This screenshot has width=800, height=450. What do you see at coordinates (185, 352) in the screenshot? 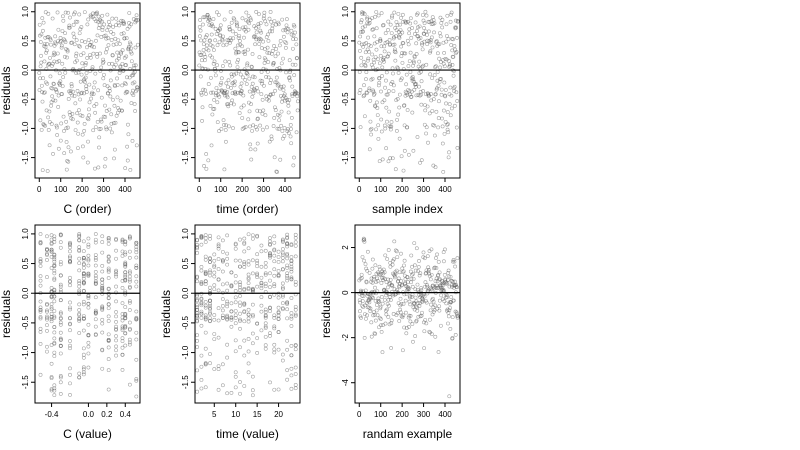
I see `y-tick-label: -1.0` at bounding box center [185, 352].